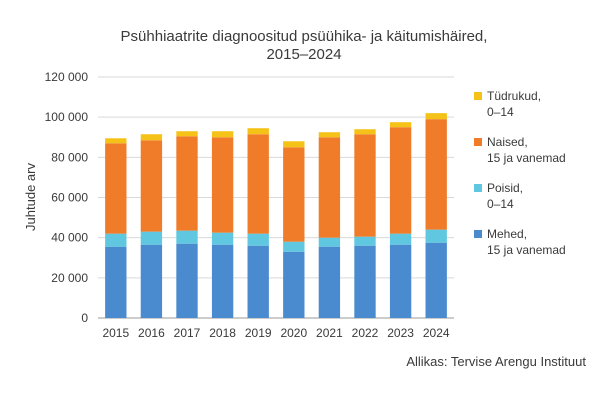  Describe the element at coordinates (294, 144) in the screenshot. I see `bar-segment-2020-s3` at that location.